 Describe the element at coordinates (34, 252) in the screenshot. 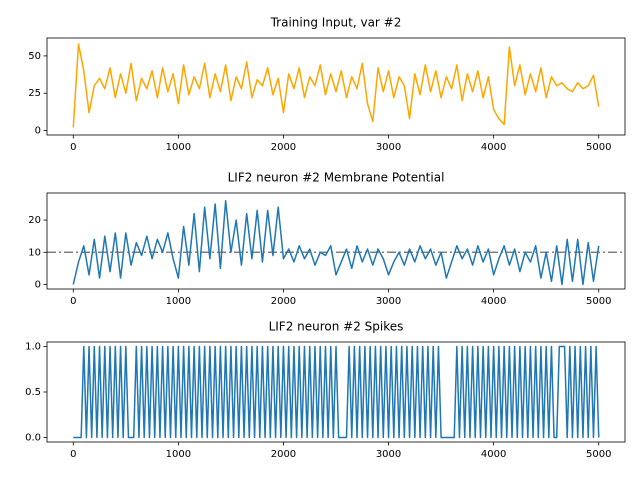

I see `y-tick-label: 10` at that location.